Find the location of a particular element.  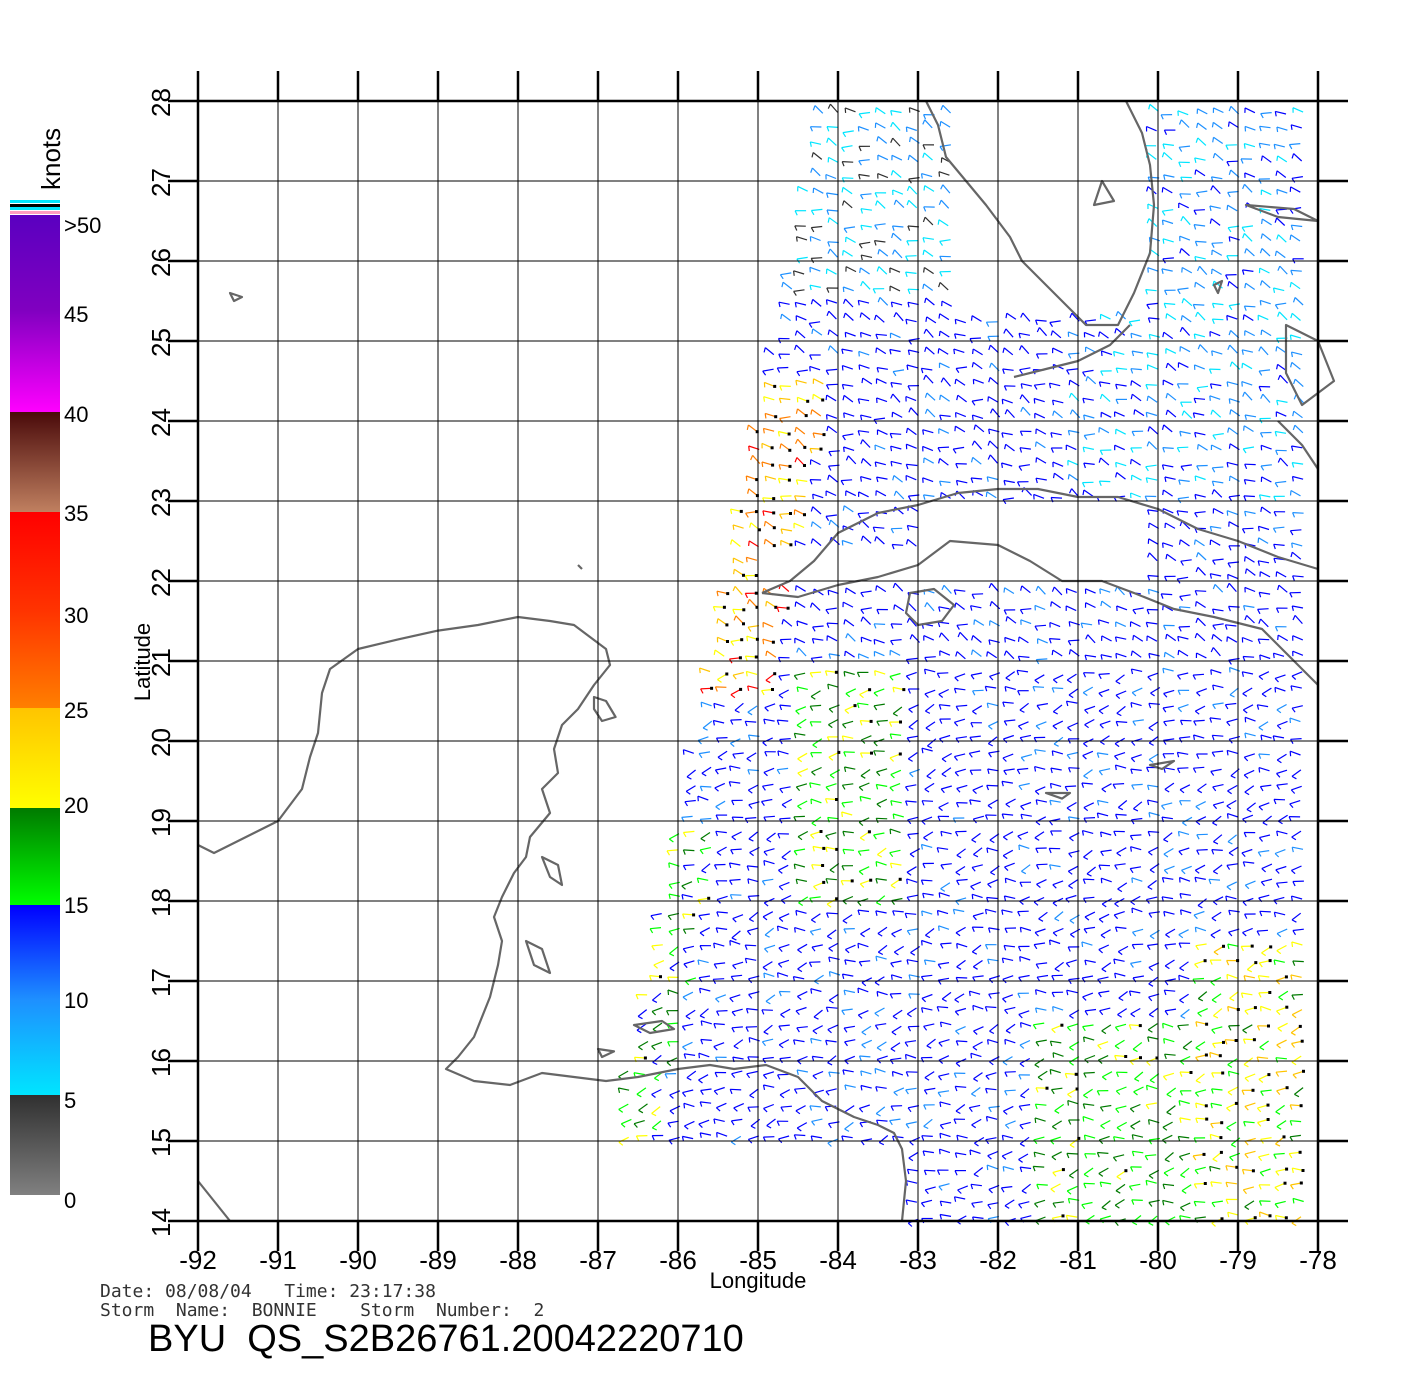

isla-juventud is located at coordinates (930, 607).